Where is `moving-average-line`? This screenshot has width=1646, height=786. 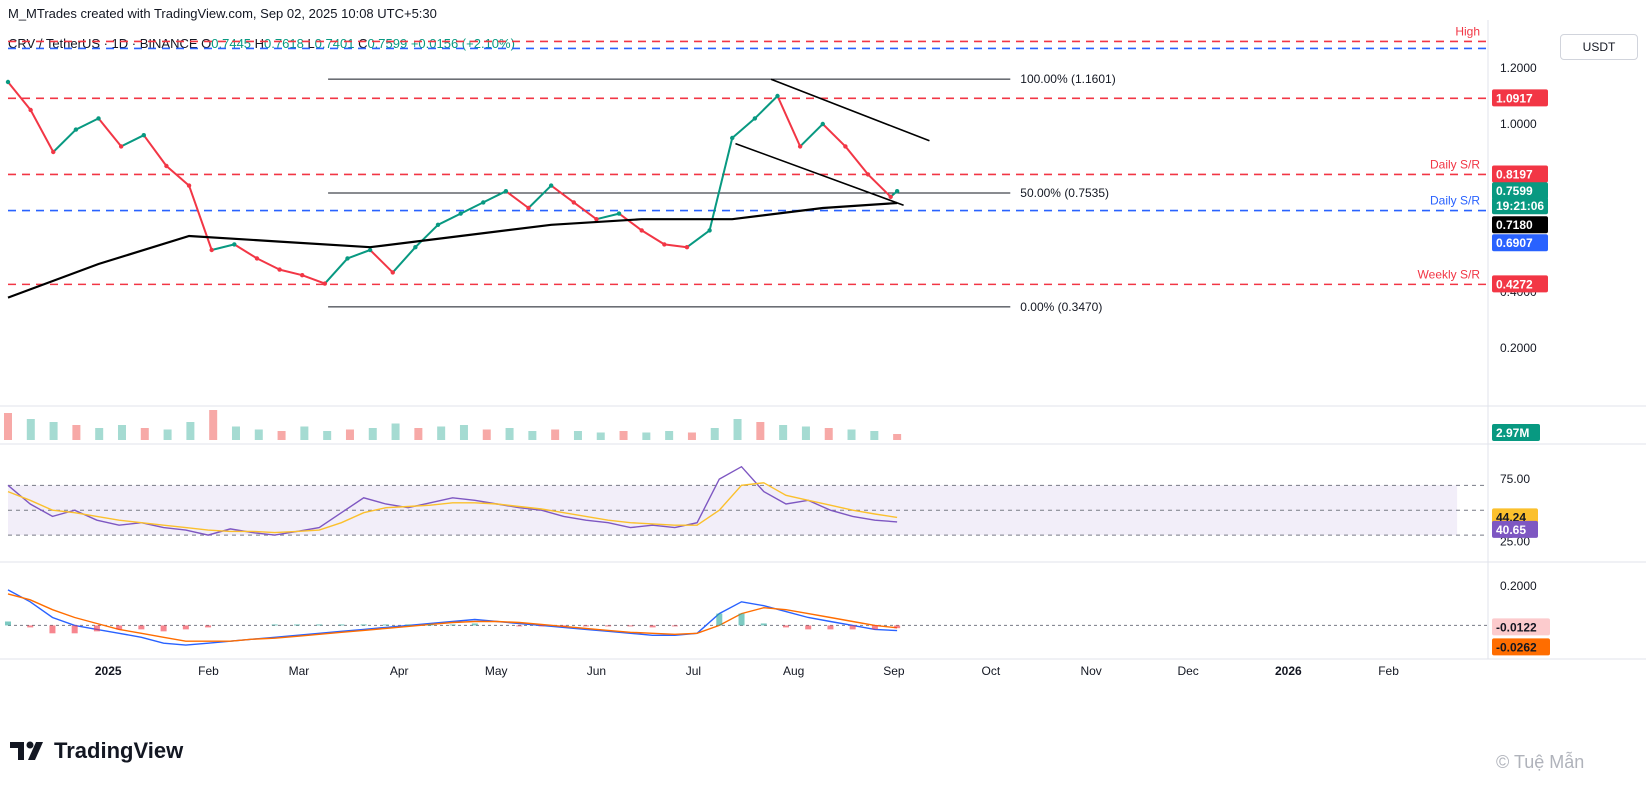
moving-average-line is located at coordinates (452, 250).